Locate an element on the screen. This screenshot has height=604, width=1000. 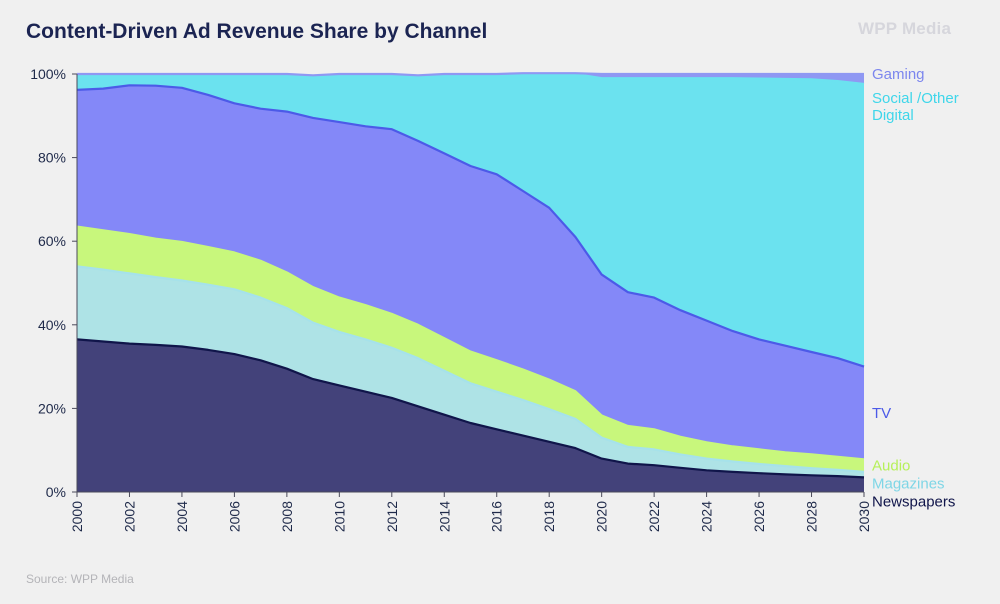
y-tick-label: 60% is located at coordinates (52, 241).